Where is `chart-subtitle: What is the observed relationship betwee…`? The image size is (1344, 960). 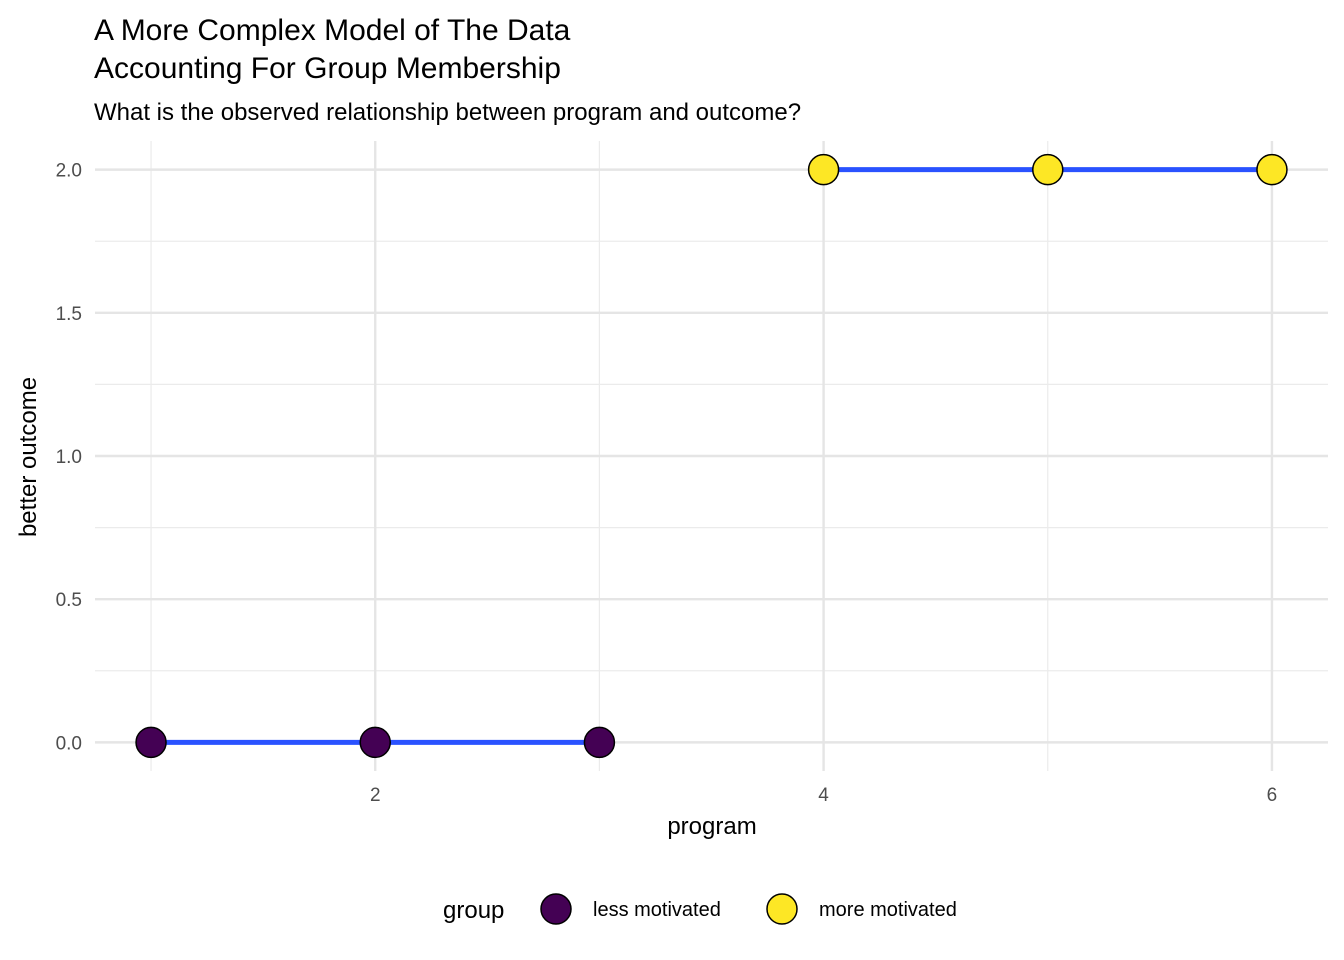 chart-subtitle: What is the observed relationship betwee… is located at coordinates (447, 112).